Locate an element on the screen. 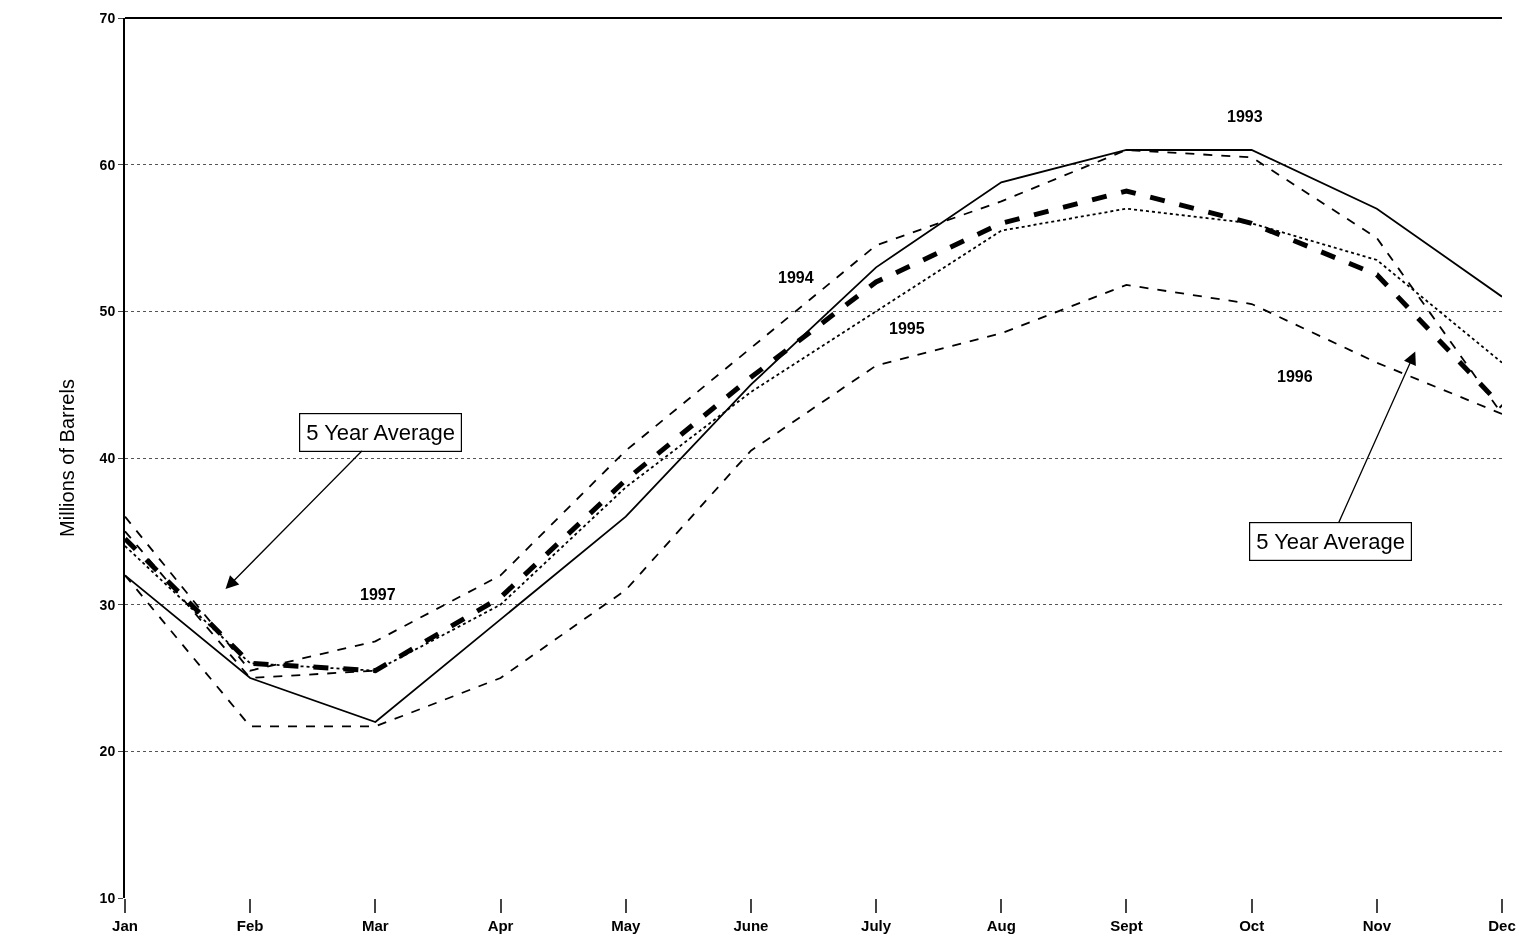  annotation: 1996 is located at coordinates (1295, 376).